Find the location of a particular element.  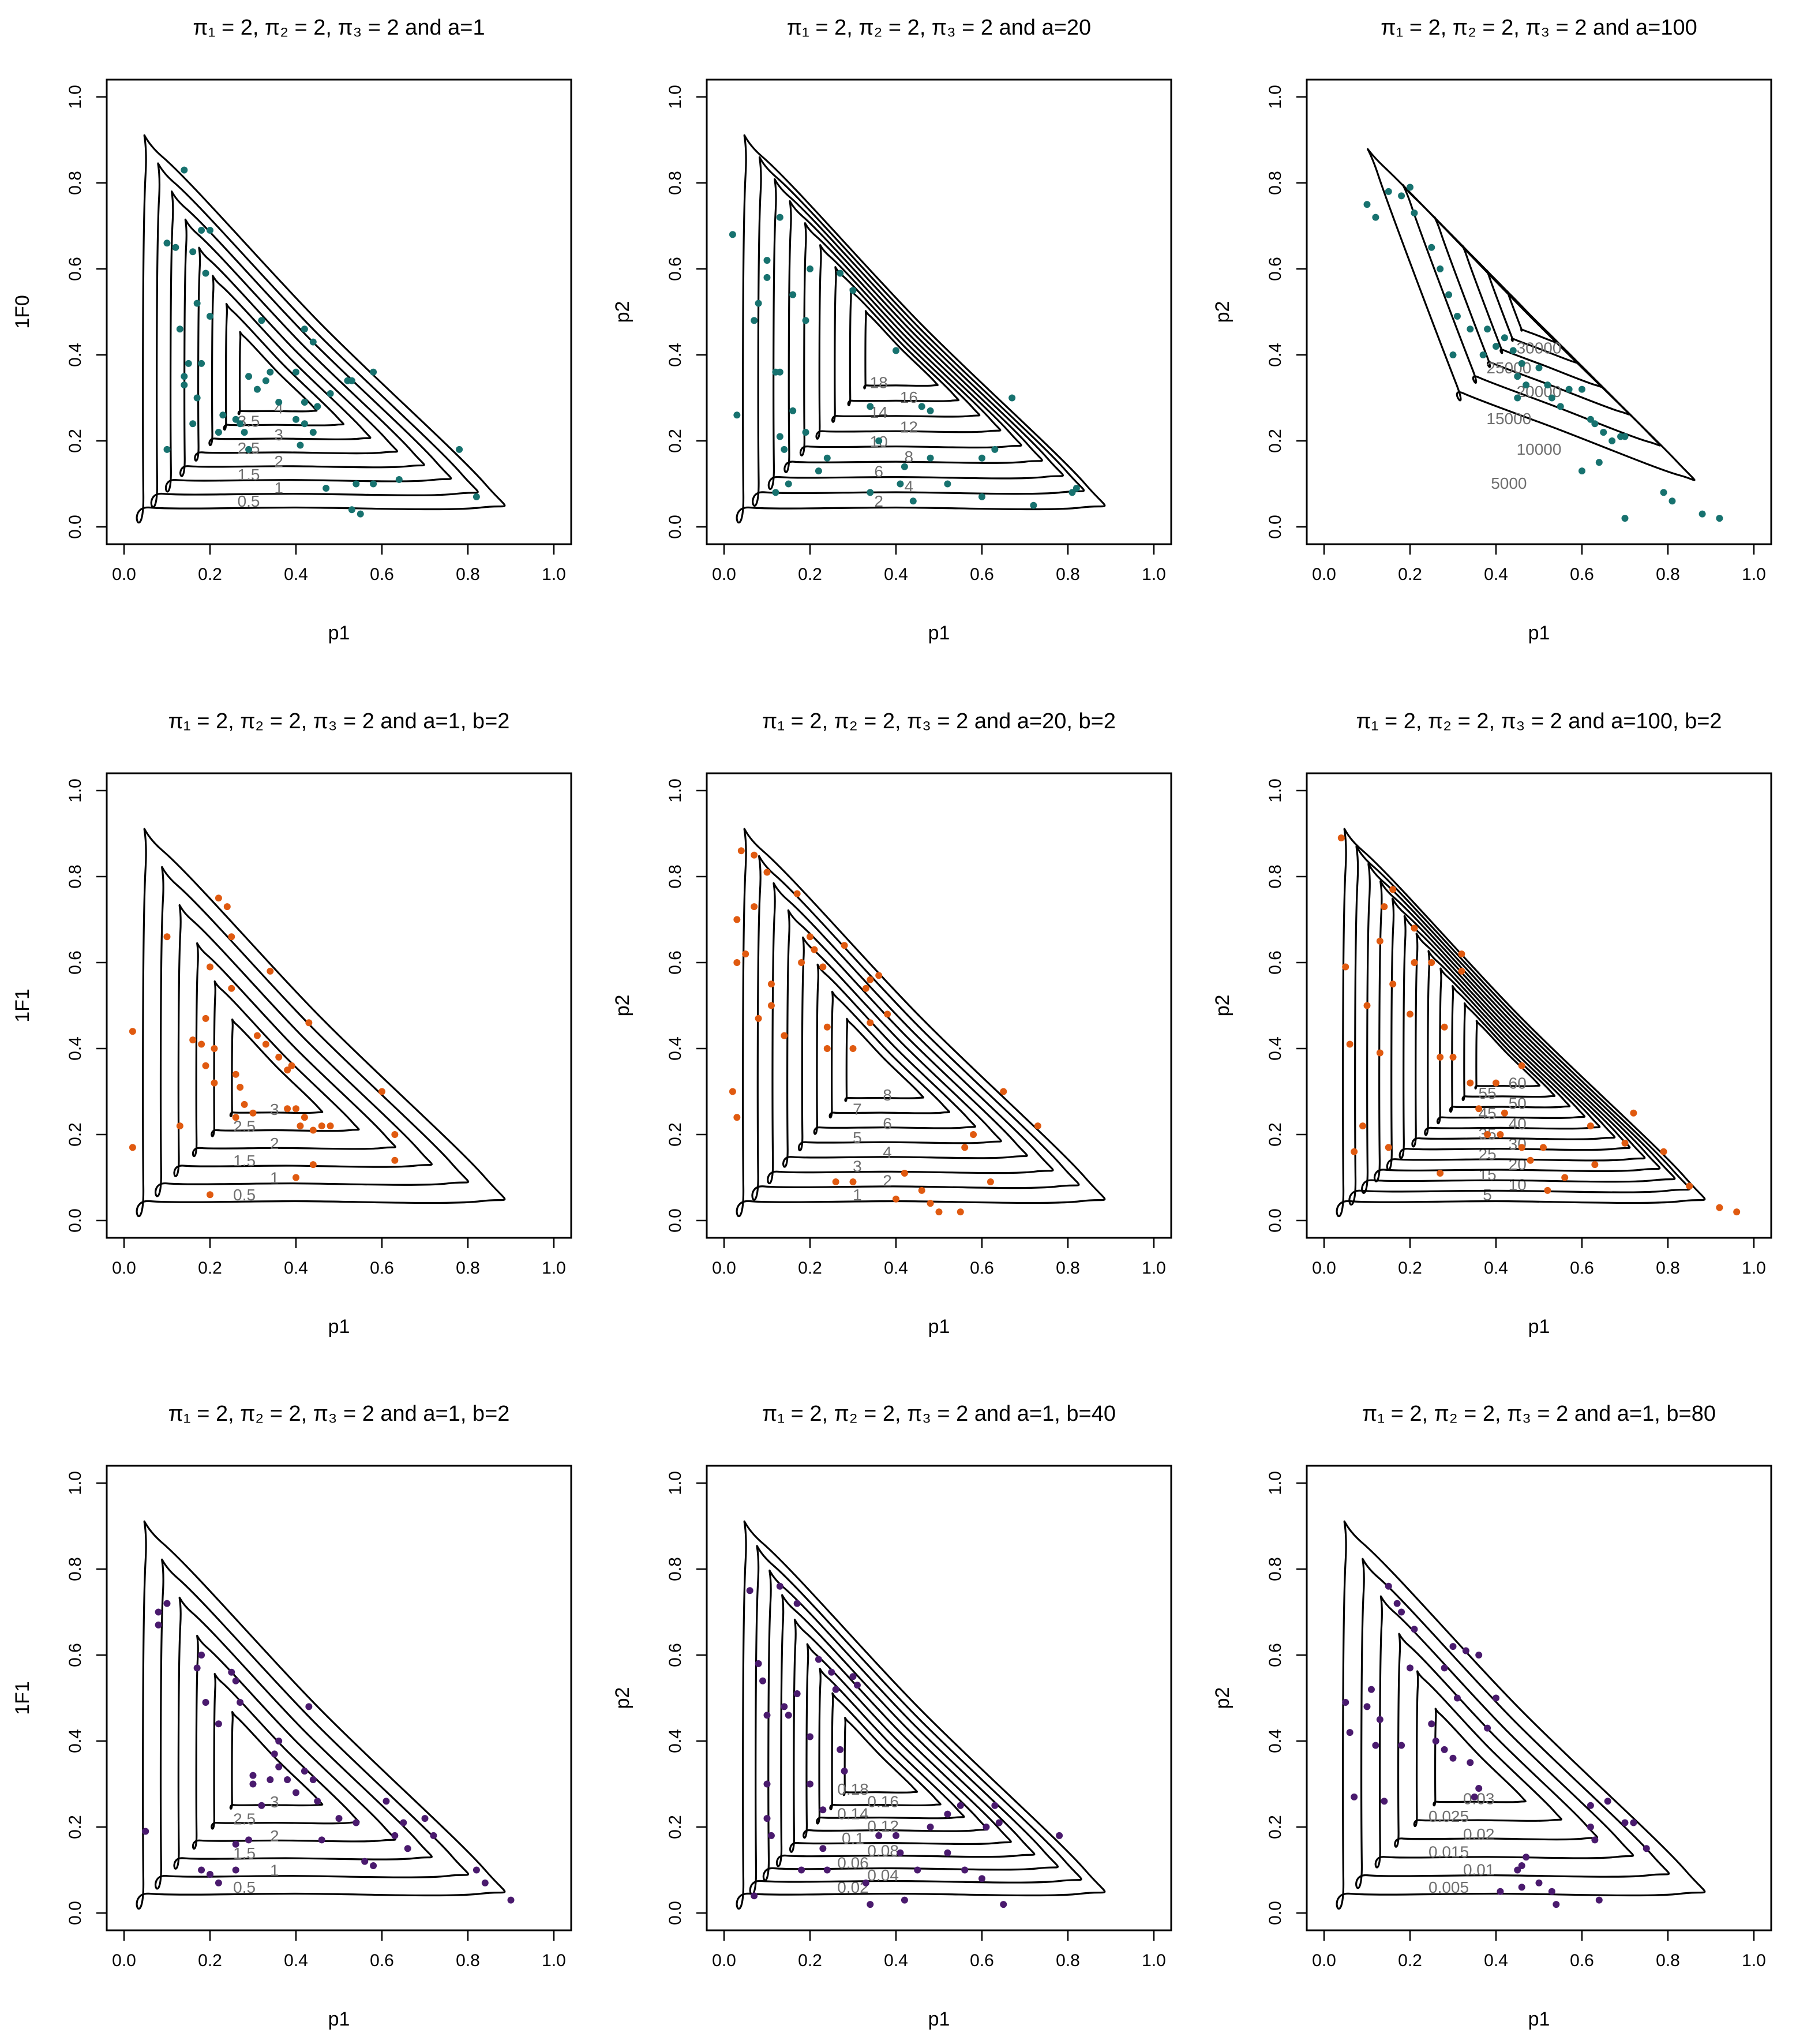

contour-level-label: 0.5 is located at coordinates (249, 501).